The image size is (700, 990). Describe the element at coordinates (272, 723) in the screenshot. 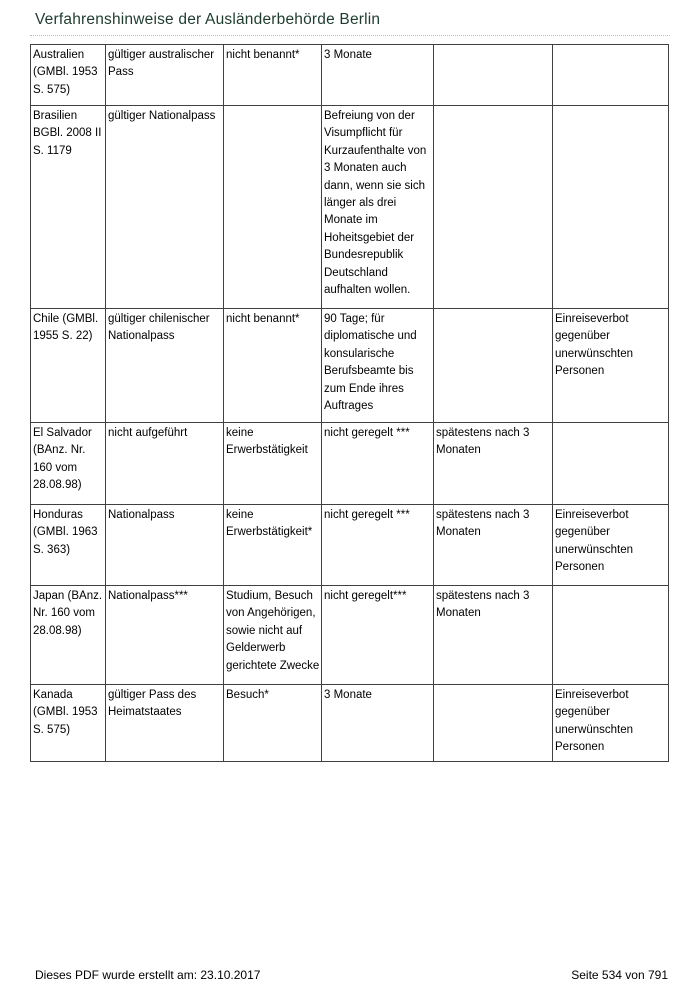

I see `table-cell: Besuch*` at that location.